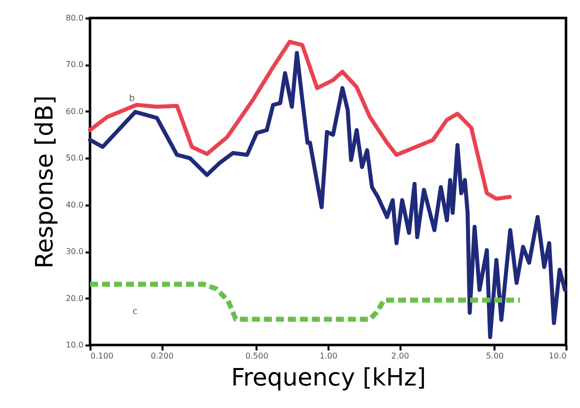  What do you see at coordinates (75, 345) in the screenshot?
I see `y-tick-label: 10.0` at bounding box center [75, 345].